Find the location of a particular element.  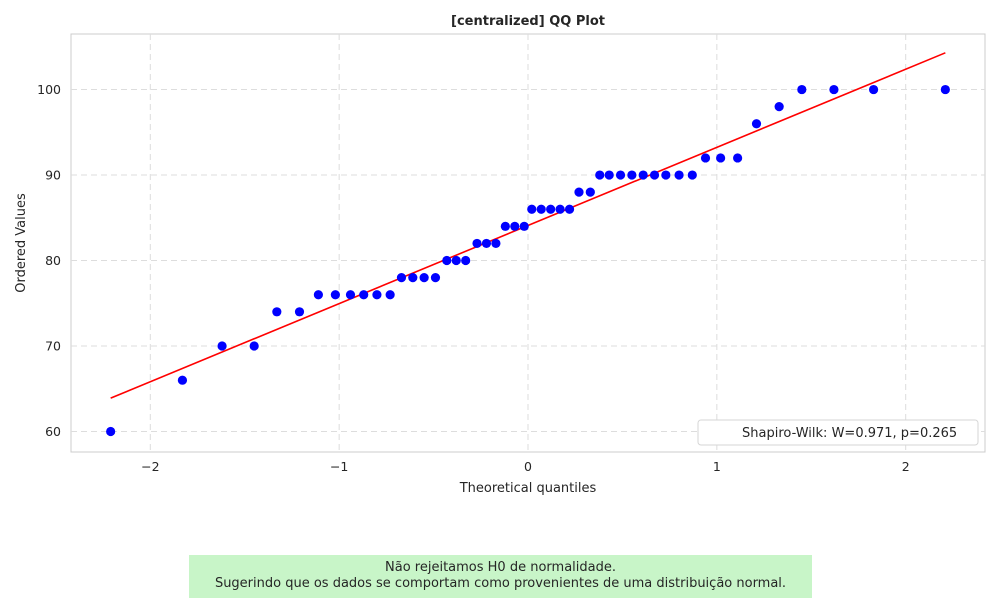

x-tick-label: −2 is located at coordinates (150, 466).